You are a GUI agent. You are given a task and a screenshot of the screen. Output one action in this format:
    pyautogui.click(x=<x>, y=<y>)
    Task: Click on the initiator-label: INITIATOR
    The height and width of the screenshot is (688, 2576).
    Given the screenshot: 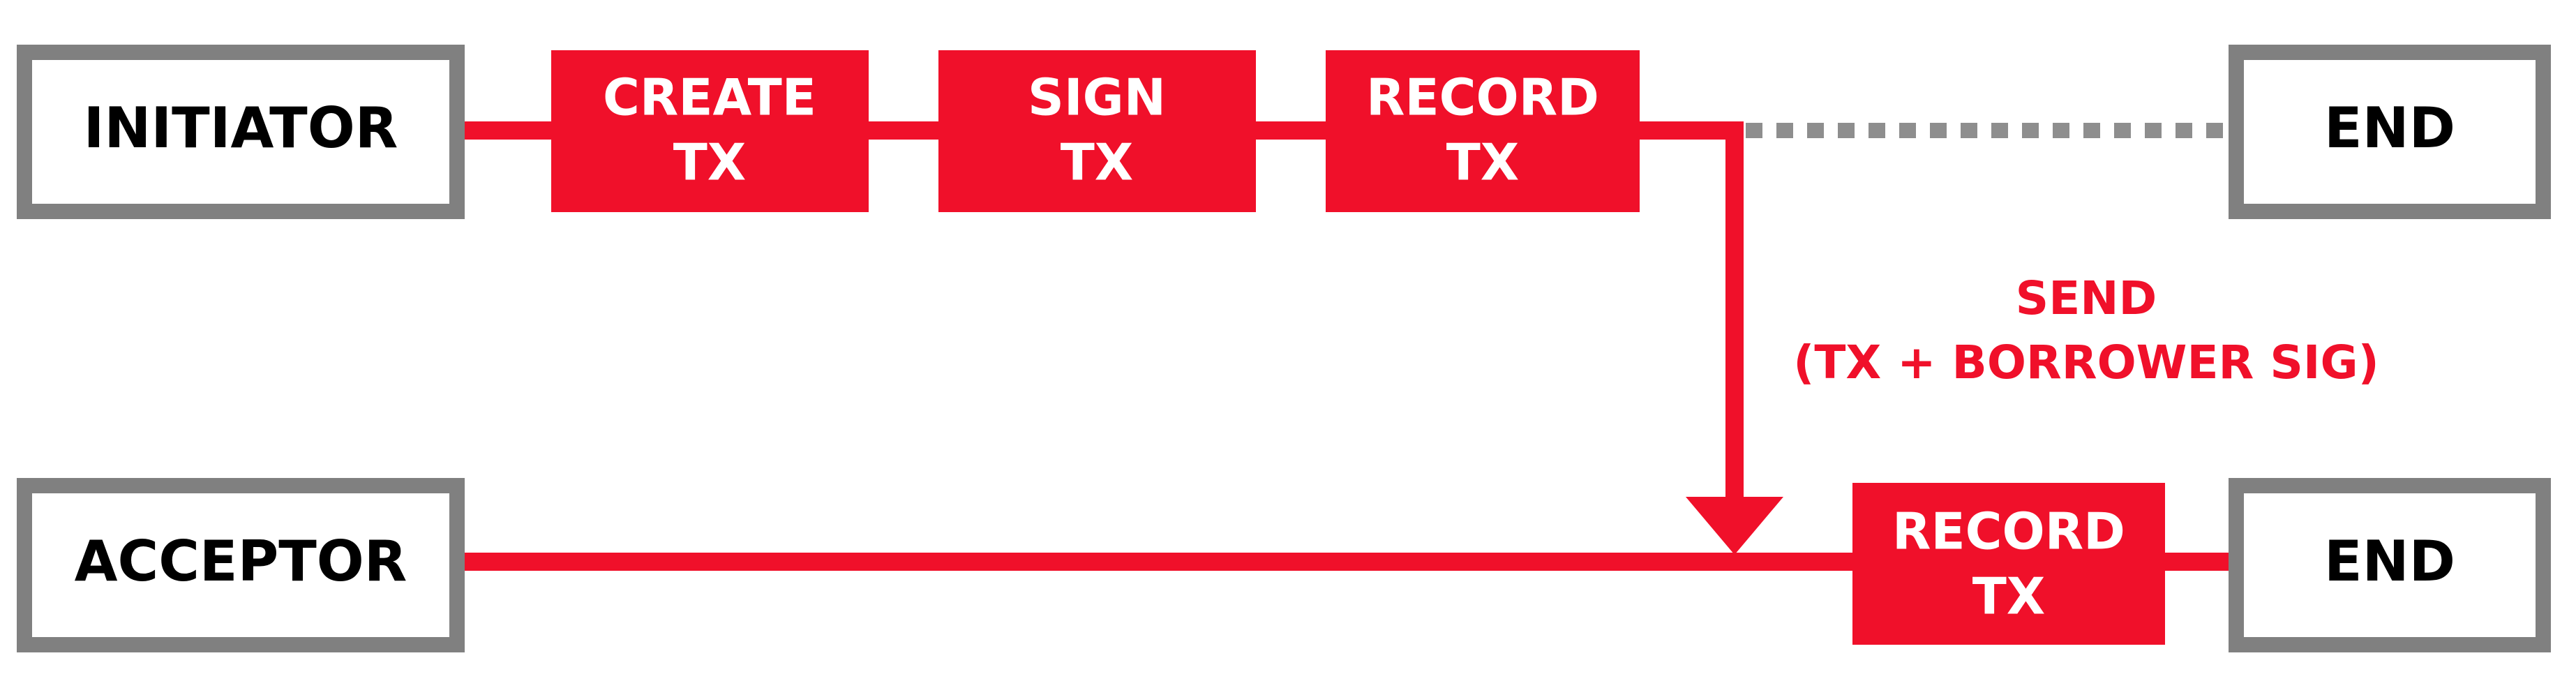 What is the action you would take?
    pyautogui.click(x=241, y=128)
    